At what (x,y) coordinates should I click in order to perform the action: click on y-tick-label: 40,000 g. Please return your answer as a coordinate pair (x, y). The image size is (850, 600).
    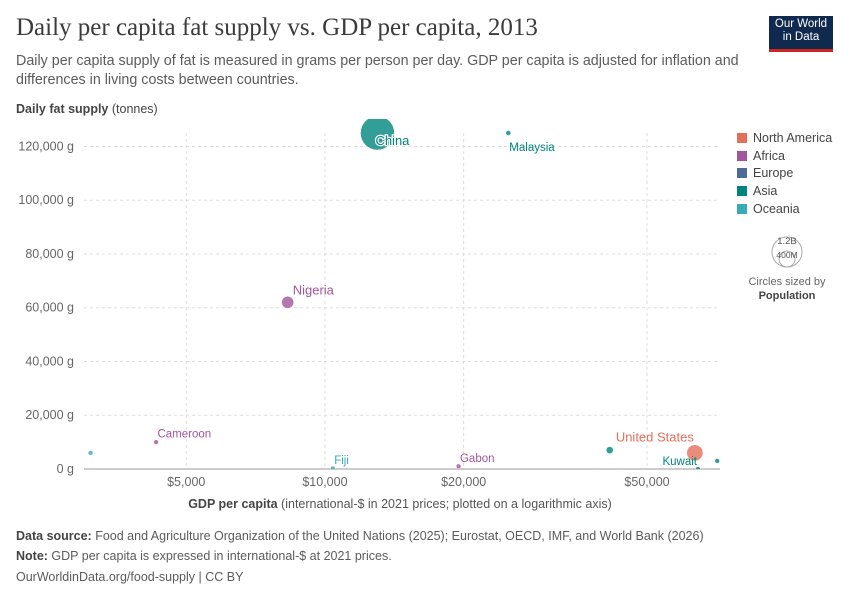
    Looking at the image, I should click on (49, 361).